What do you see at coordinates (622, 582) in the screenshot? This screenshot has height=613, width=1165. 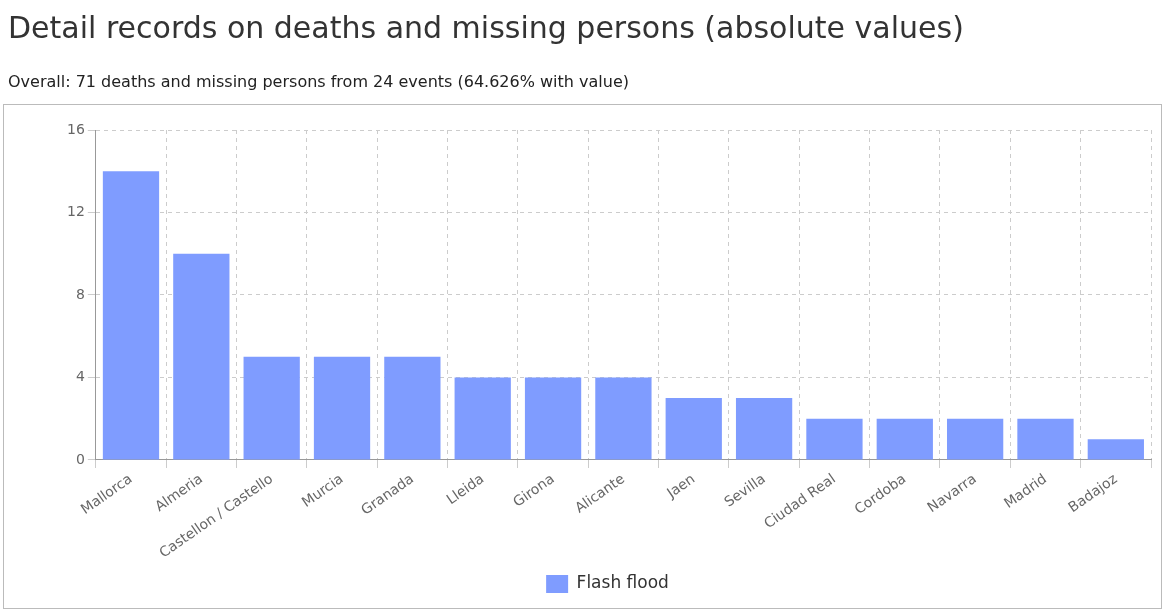 I see `legend-label: Flash flood` at bounding box center [622, 582].